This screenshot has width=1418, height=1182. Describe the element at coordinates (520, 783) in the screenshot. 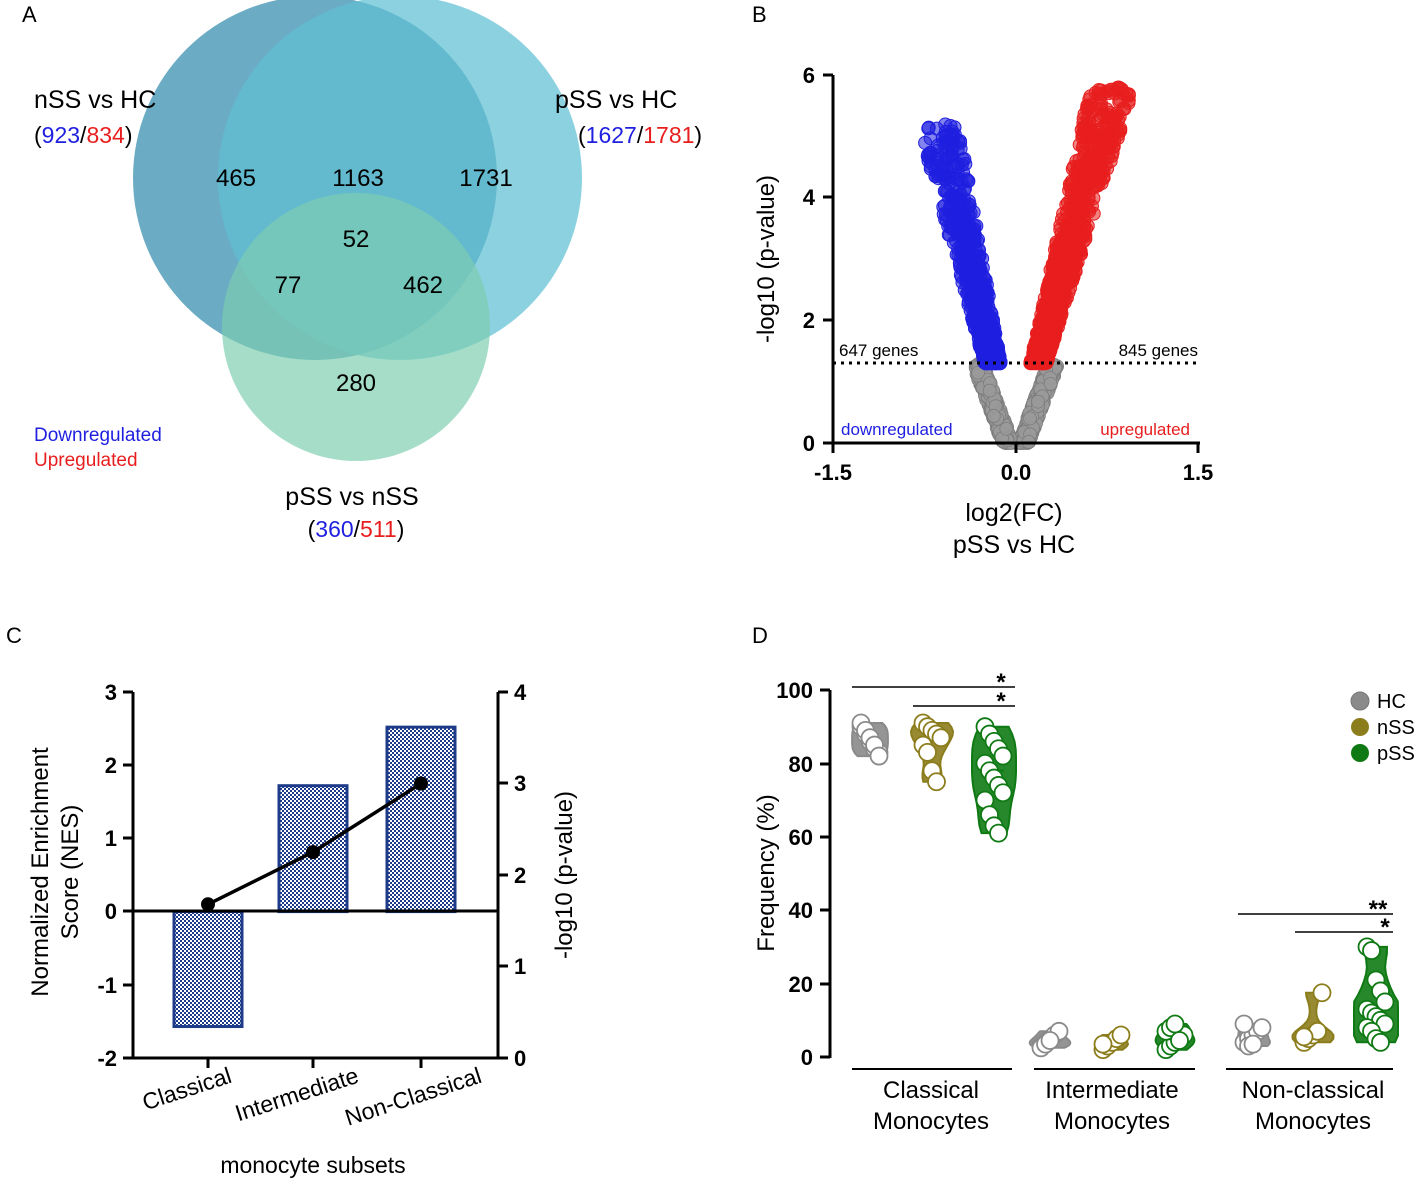

I see `nes-y2tick-label: 3` at that location.